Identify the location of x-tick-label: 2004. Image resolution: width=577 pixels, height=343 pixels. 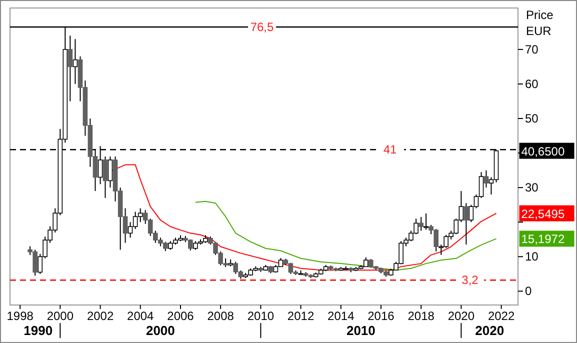
(140, 316).